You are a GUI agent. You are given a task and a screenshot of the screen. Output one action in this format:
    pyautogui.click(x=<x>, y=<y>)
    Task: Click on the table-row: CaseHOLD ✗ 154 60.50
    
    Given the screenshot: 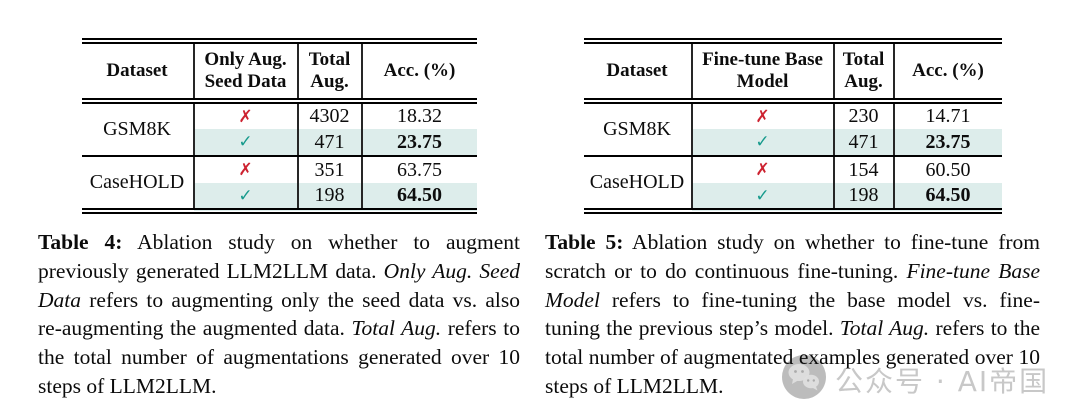 What is the action you would take?
    pyautogui.click(x=792, y=185)
    